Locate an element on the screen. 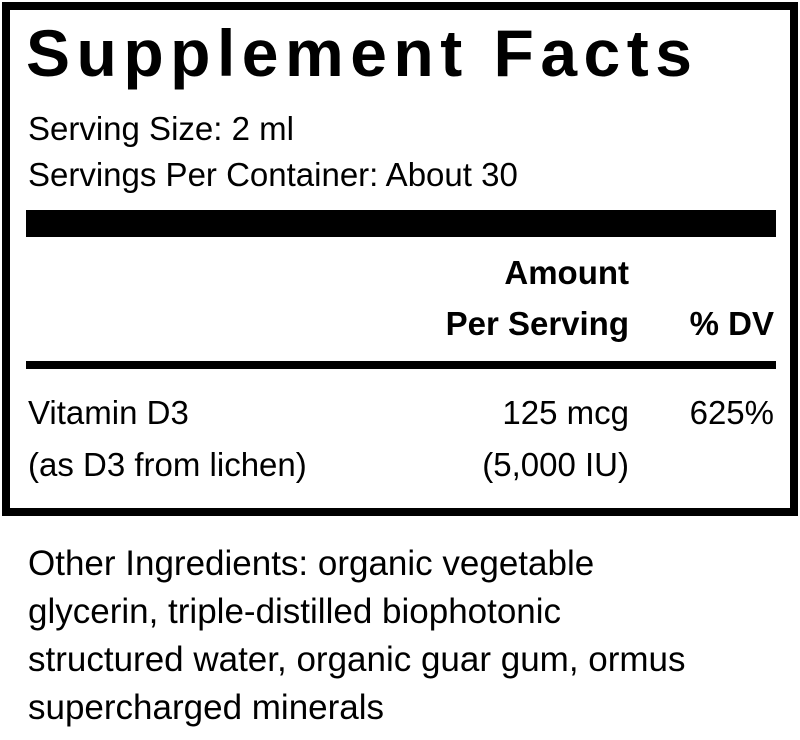 The image size is (800, 740). amount-header-line2: Per Serving is located at coordinates (537, 323).